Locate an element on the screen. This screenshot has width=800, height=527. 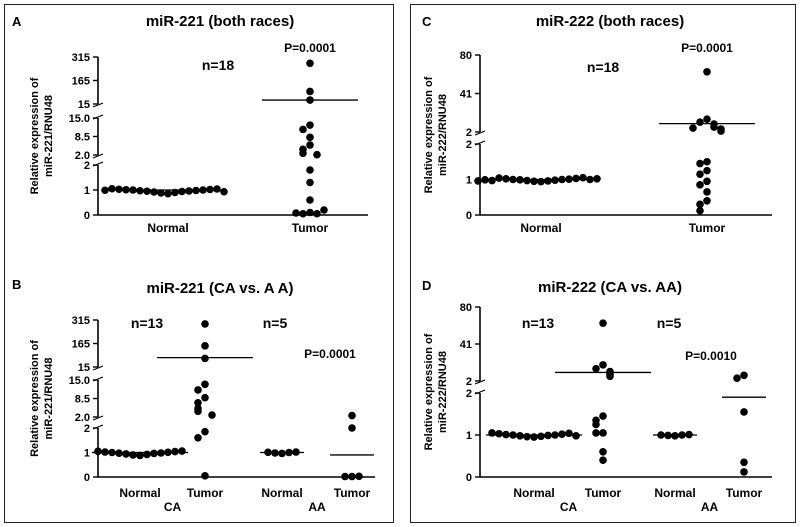
panel-title: miR-221 (both races) is located at coordinates (220, 21).